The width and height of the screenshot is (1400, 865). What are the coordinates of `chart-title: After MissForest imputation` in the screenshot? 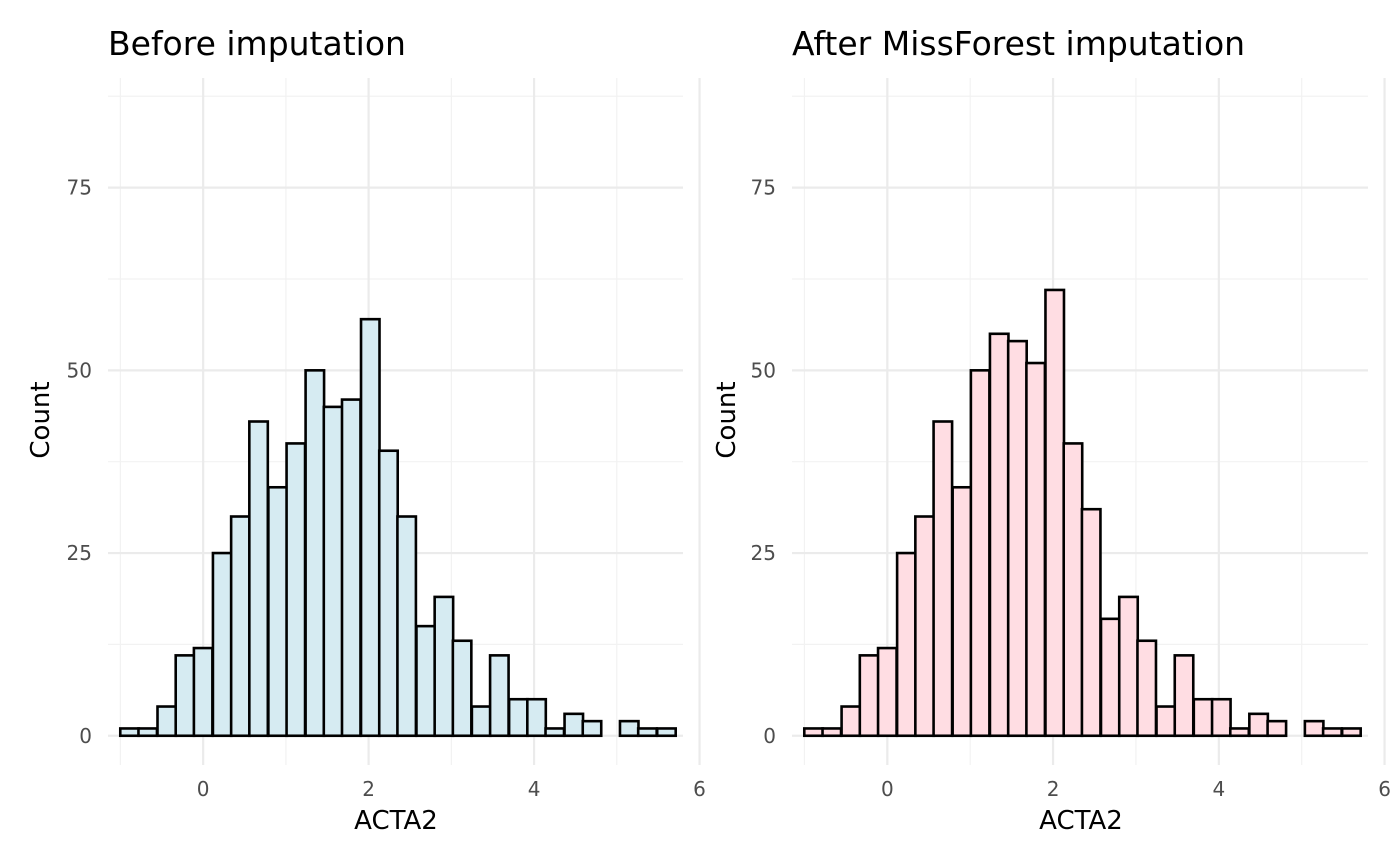 It's located at (1018, 43).